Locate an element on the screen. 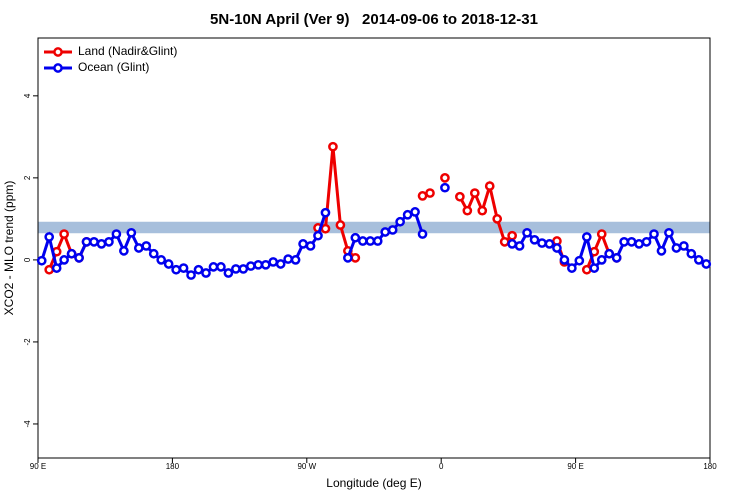 The width and height of the screenshot is (750, 500). series-line is located at coordinates (337, 202).